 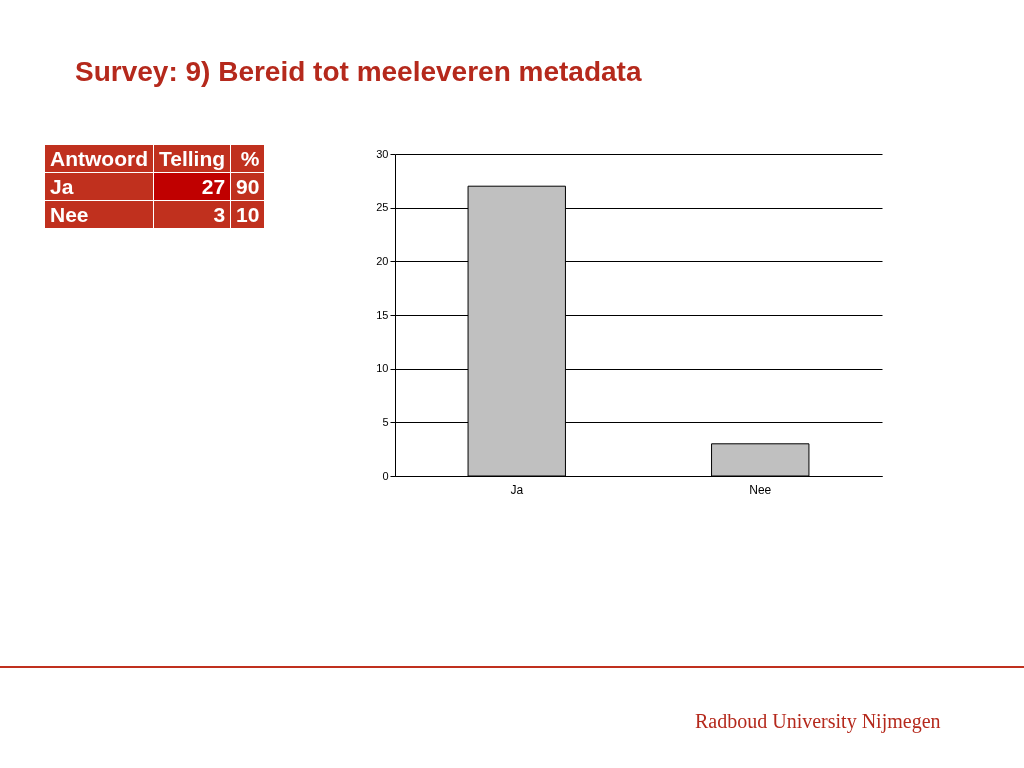 What do you see at coordinates (382, 314) in the screenshot?
I see `y-tick-label: 15` at bounding box center [382, 314].